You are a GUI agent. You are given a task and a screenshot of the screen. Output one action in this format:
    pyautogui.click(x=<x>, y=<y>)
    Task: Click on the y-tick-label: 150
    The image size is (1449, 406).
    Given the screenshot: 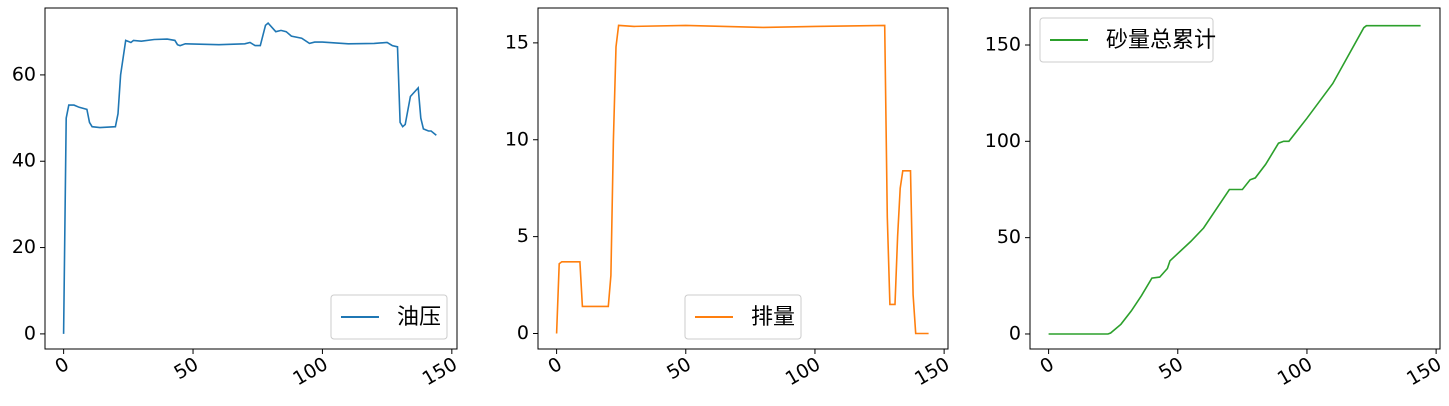 What is the action you would take?
    pyautogui.click(x=1003, y=44)
    